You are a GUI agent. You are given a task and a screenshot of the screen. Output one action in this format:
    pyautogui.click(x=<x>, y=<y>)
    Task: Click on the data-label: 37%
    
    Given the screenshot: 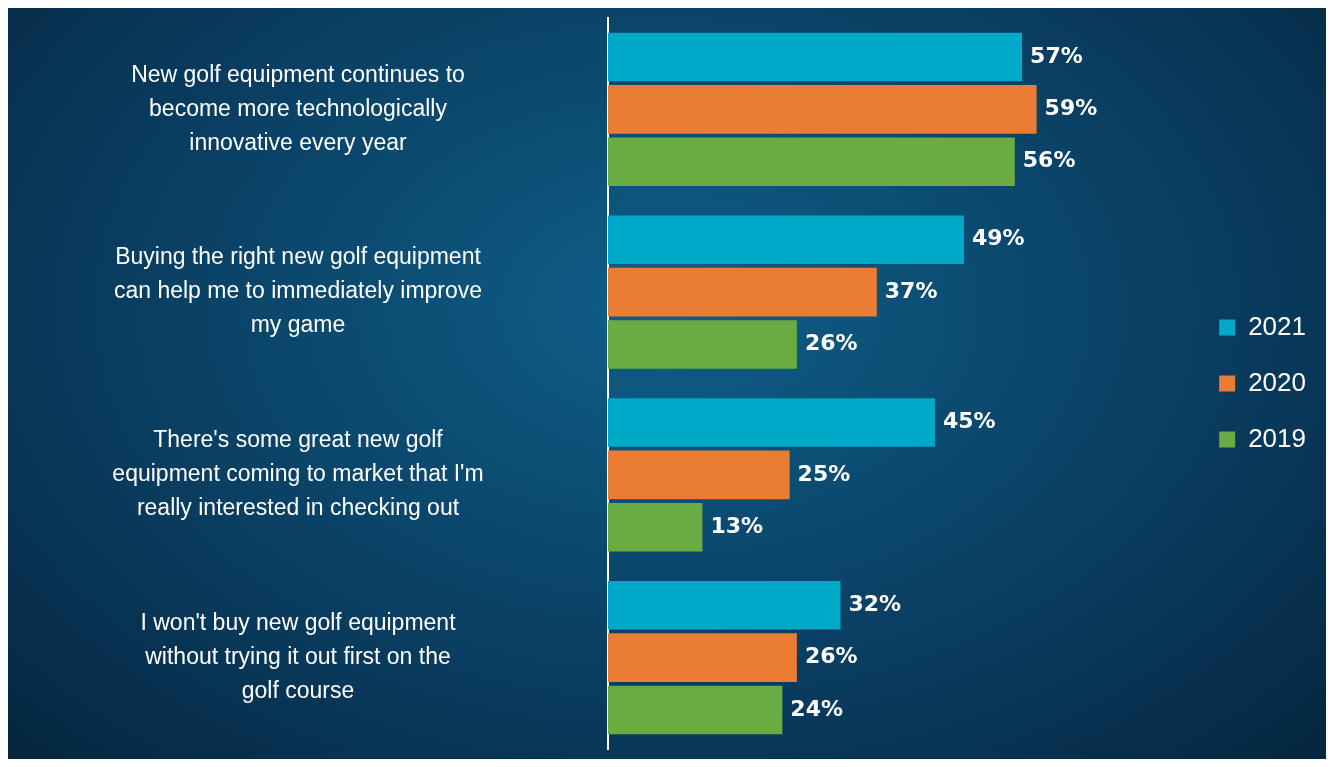 What is the action you would take?
    pyautogui.click(x=911, y=290)
    